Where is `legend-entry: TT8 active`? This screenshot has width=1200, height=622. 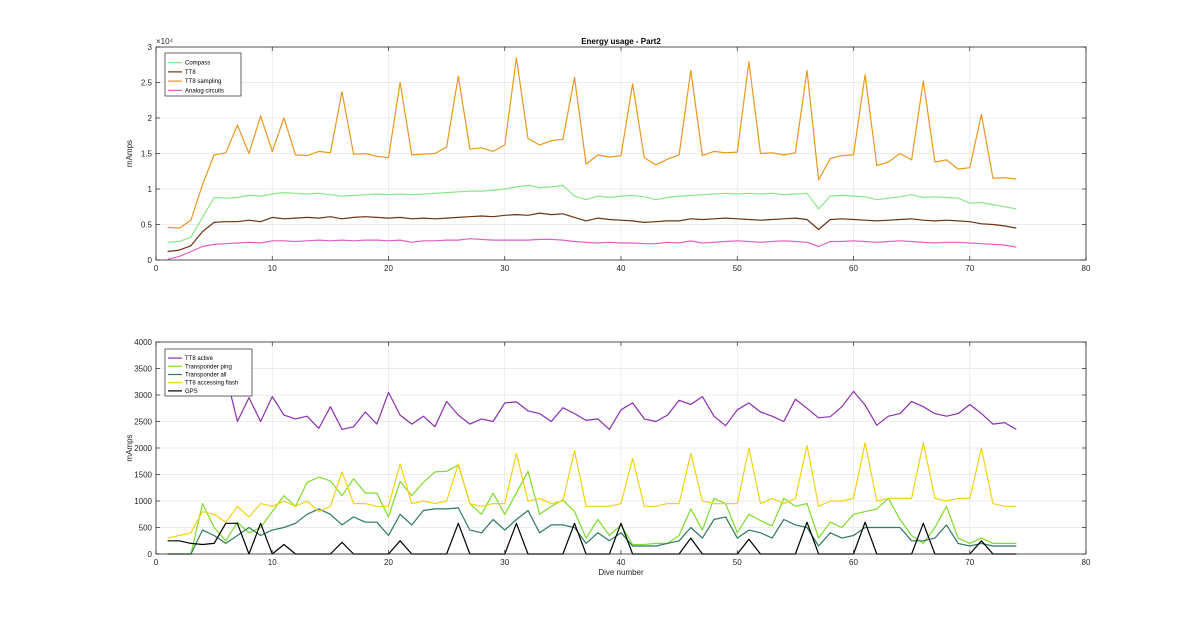
legend-entry: TT8 active is located at coordinates (199, 359).